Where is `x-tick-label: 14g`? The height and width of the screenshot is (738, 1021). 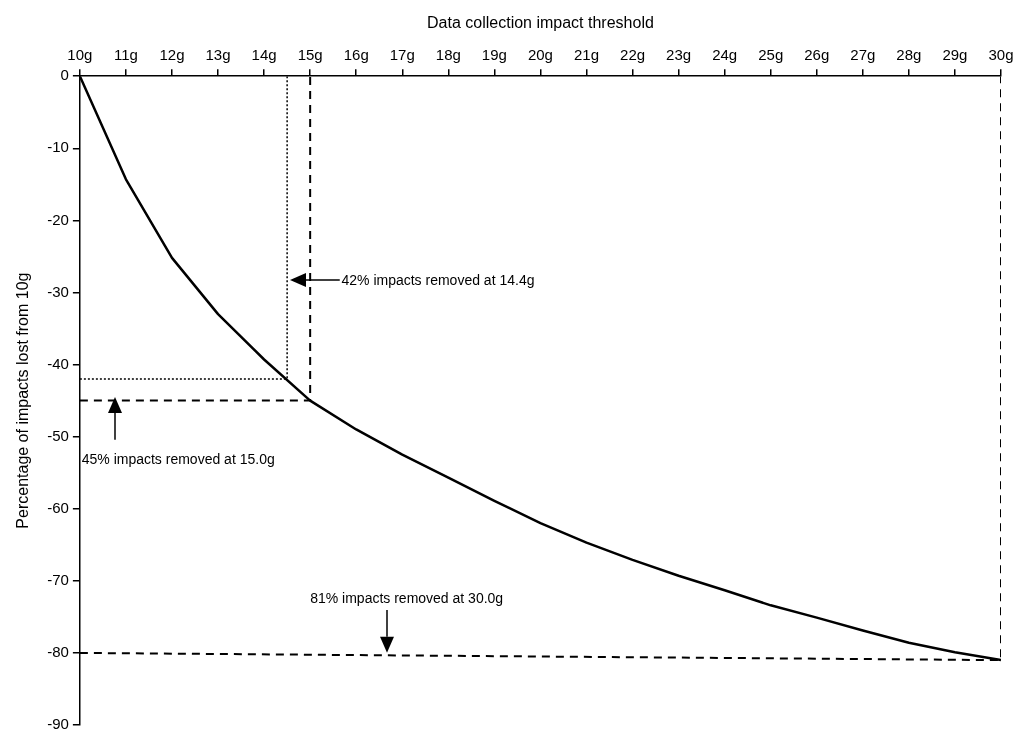 x-tick-label: 14g is located at coordinates (264, 55).